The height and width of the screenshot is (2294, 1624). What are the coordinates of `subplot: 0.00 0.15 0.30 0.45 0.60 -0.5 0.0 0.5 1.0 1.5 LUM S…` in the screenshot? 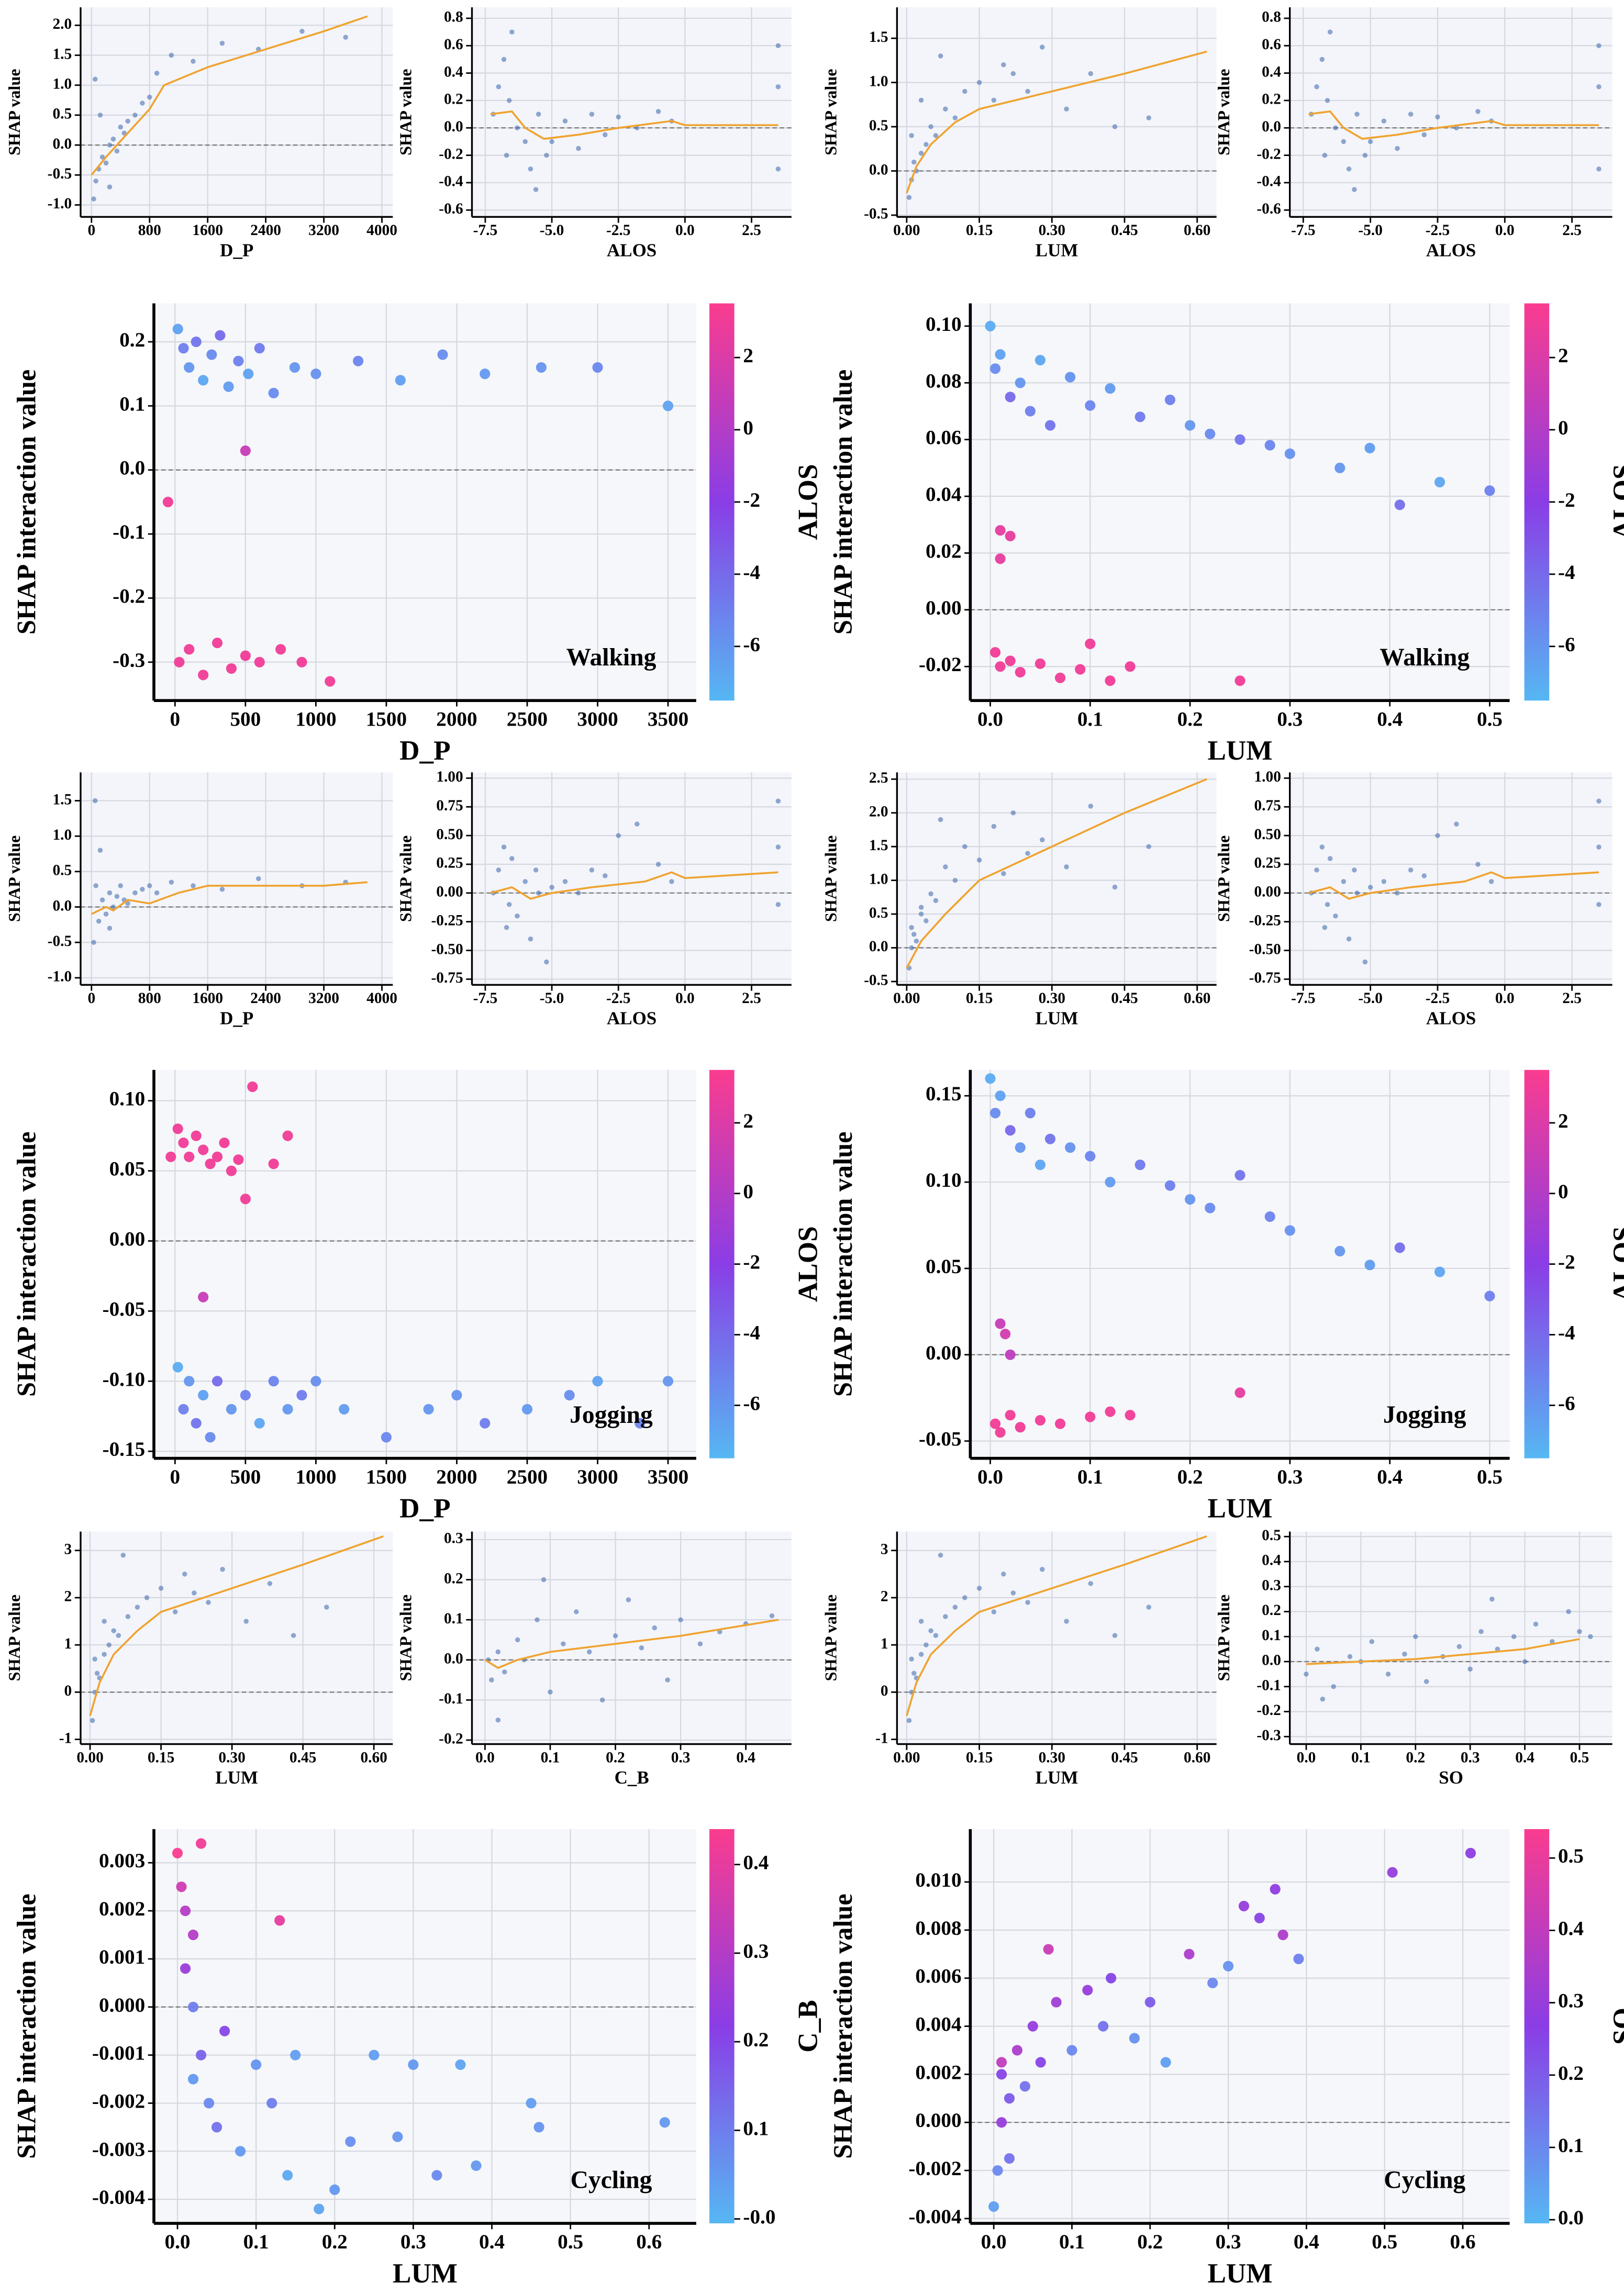 It's located at (1019, 134).